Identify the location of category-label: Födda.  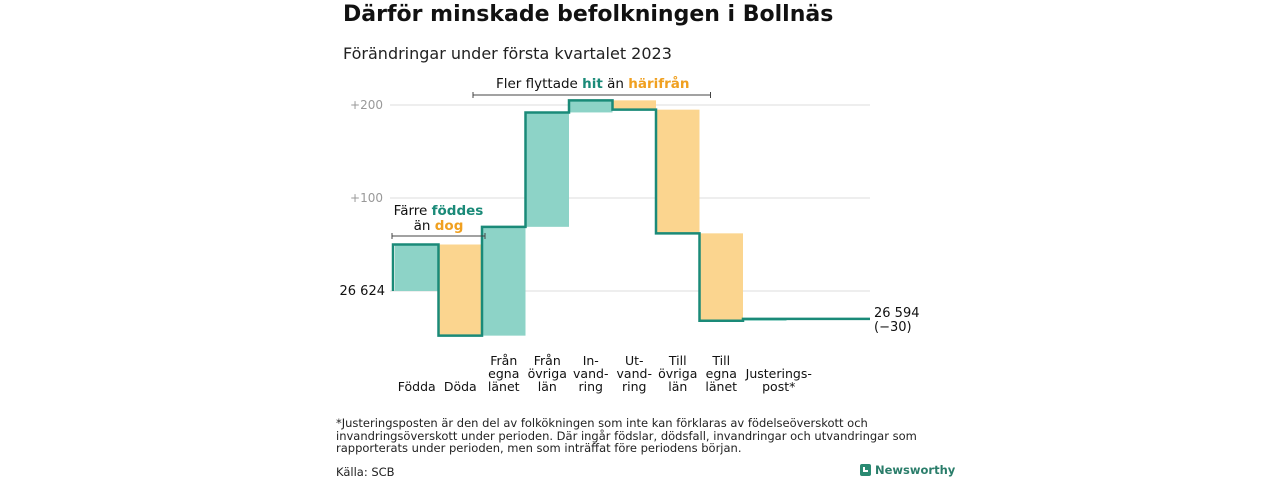
(417, 386).